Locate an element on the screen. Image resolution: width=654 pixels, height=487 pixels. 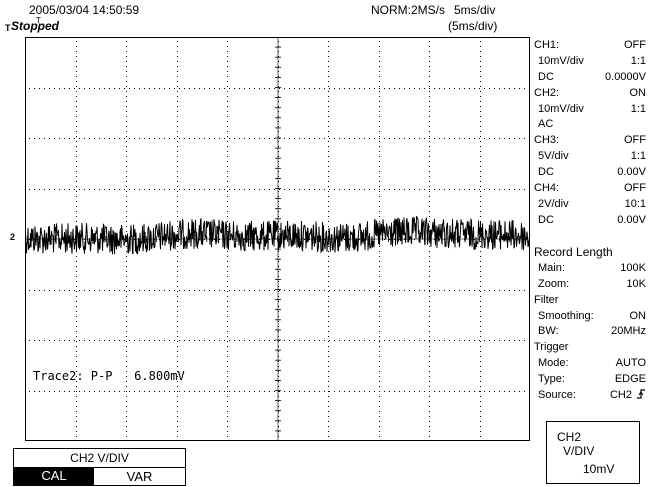
ch2-label: CH2: is located at coordinates (547, 92).